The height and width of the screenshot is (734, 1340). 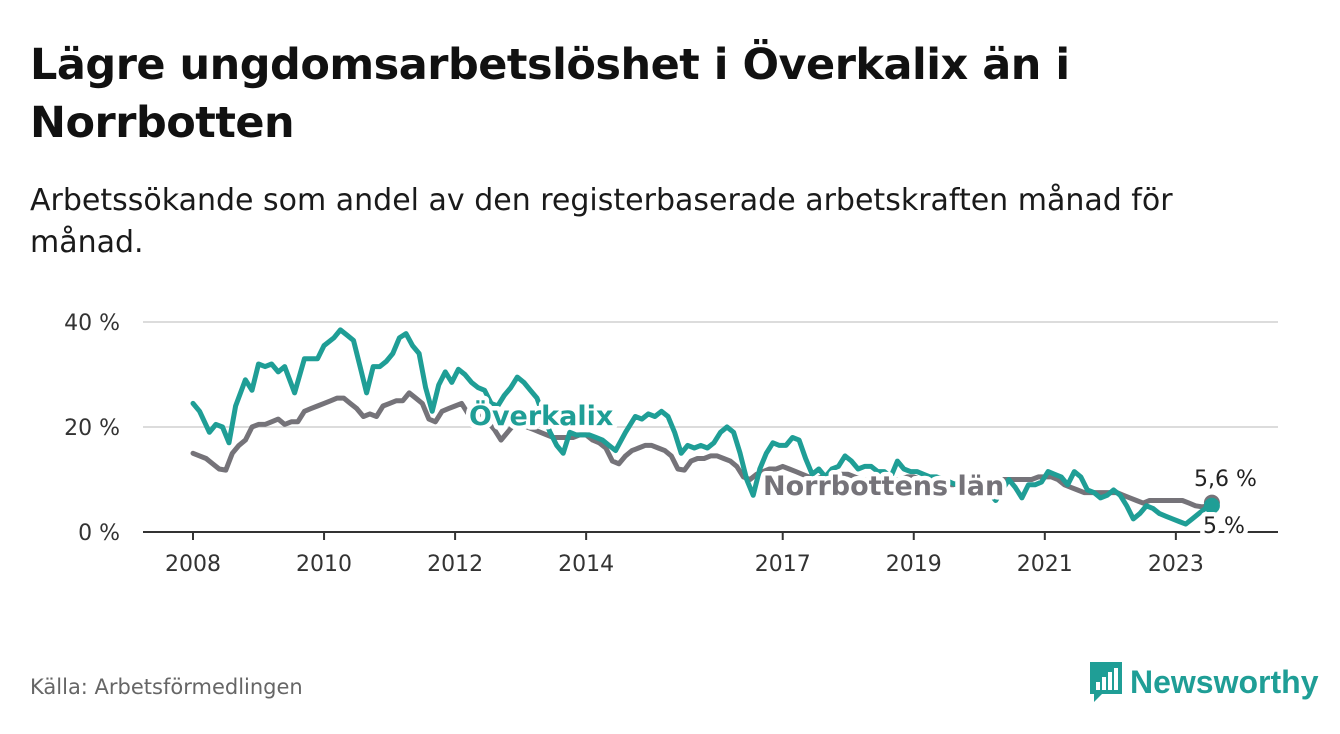 I want to click on end-label-norrbotten-halo: 5,6 %, so click(x=1225, y=479).